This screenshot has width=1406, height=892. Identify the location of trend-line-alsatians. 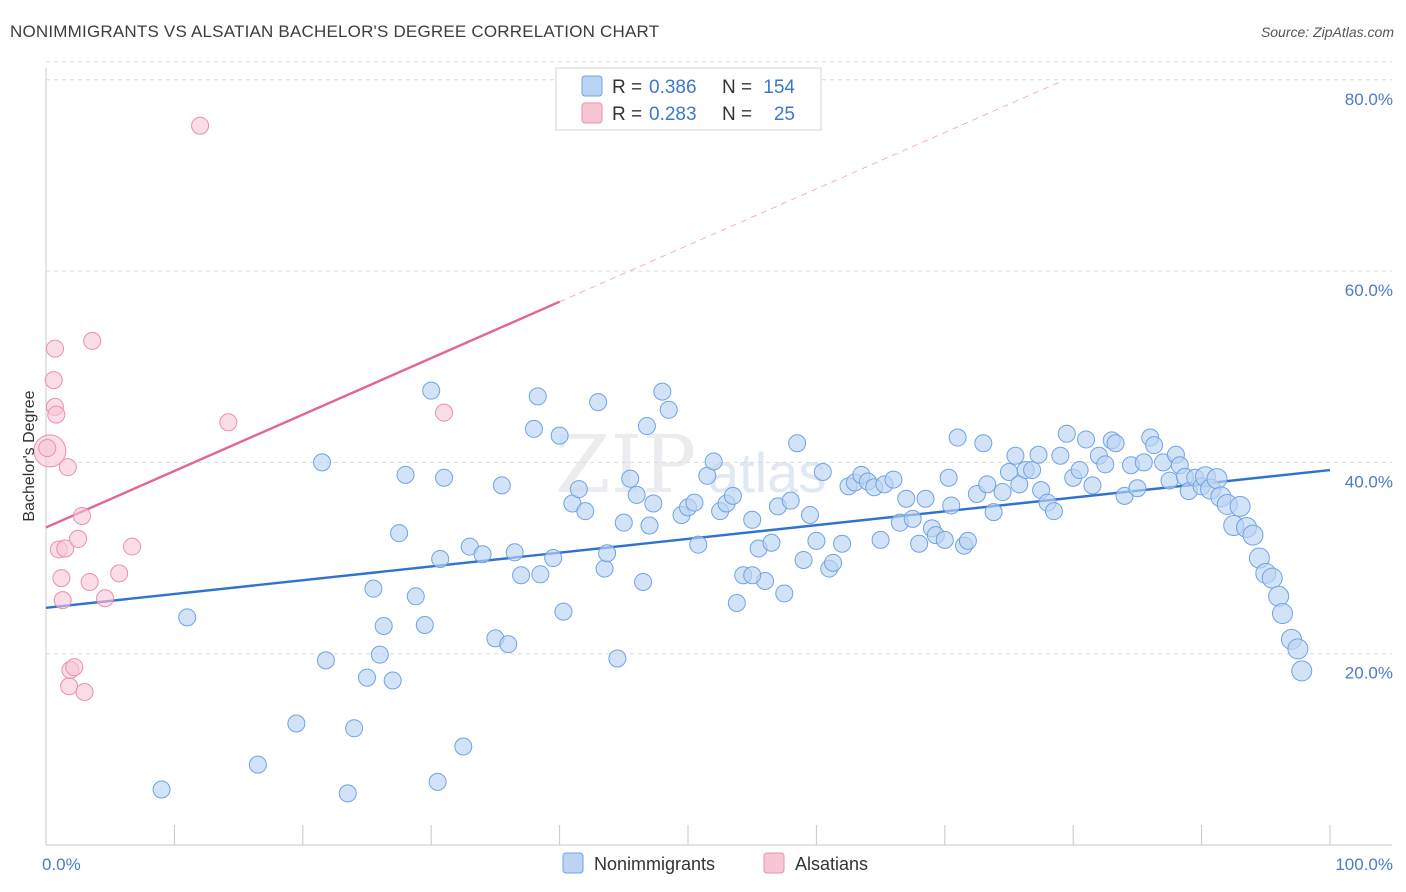
(303, 414).